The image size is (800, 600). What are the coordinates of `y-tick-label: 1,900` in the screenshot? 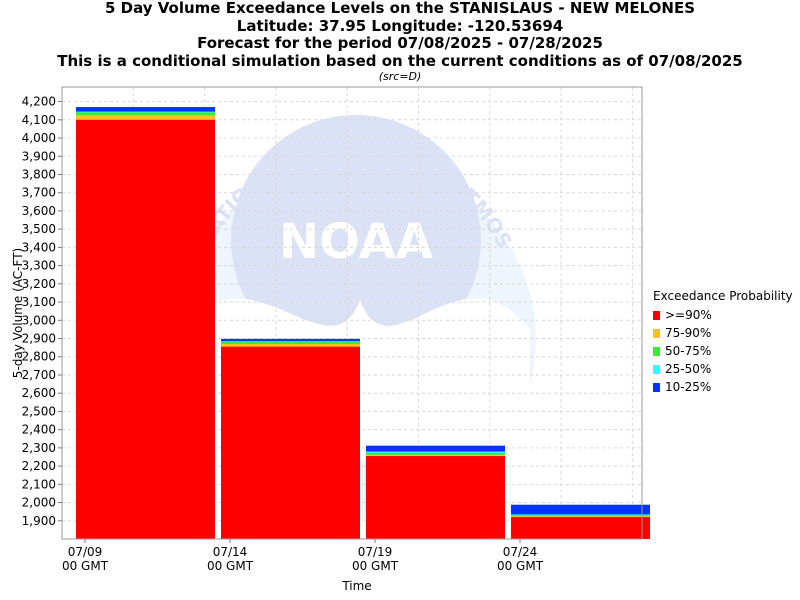 It's located at (39, 521).